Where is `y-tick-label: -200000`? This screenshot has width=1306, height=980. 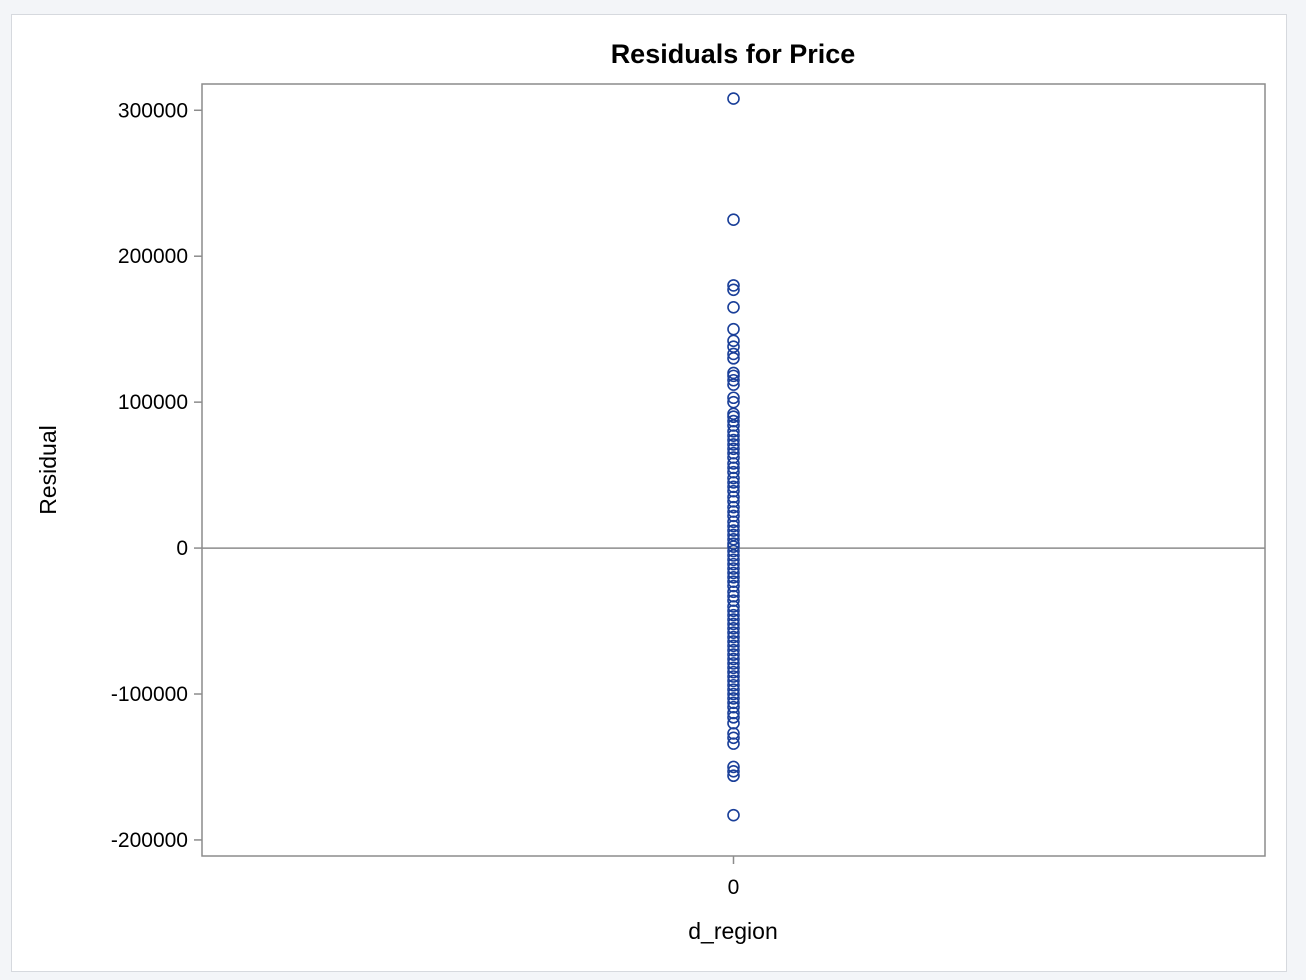
y-tick-label: -200000 is located at coordinates (149, 840).